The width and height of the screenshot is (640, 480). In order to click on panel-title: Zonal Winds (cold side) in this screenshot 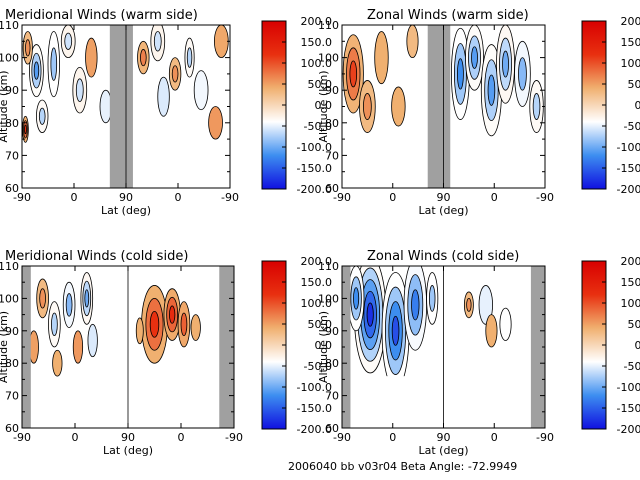, I will do `click(443, 256)`.